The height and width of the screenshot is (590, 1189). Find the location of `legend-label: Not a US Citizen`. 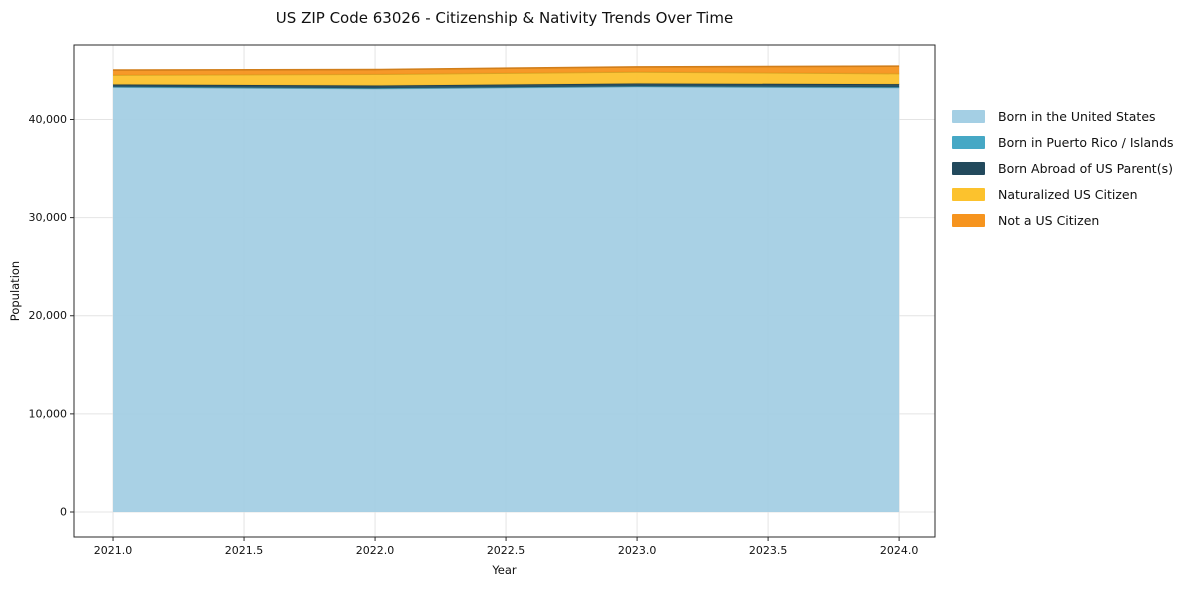

legend-label: Not a US Citizen is located at coordinates (1049, 220).